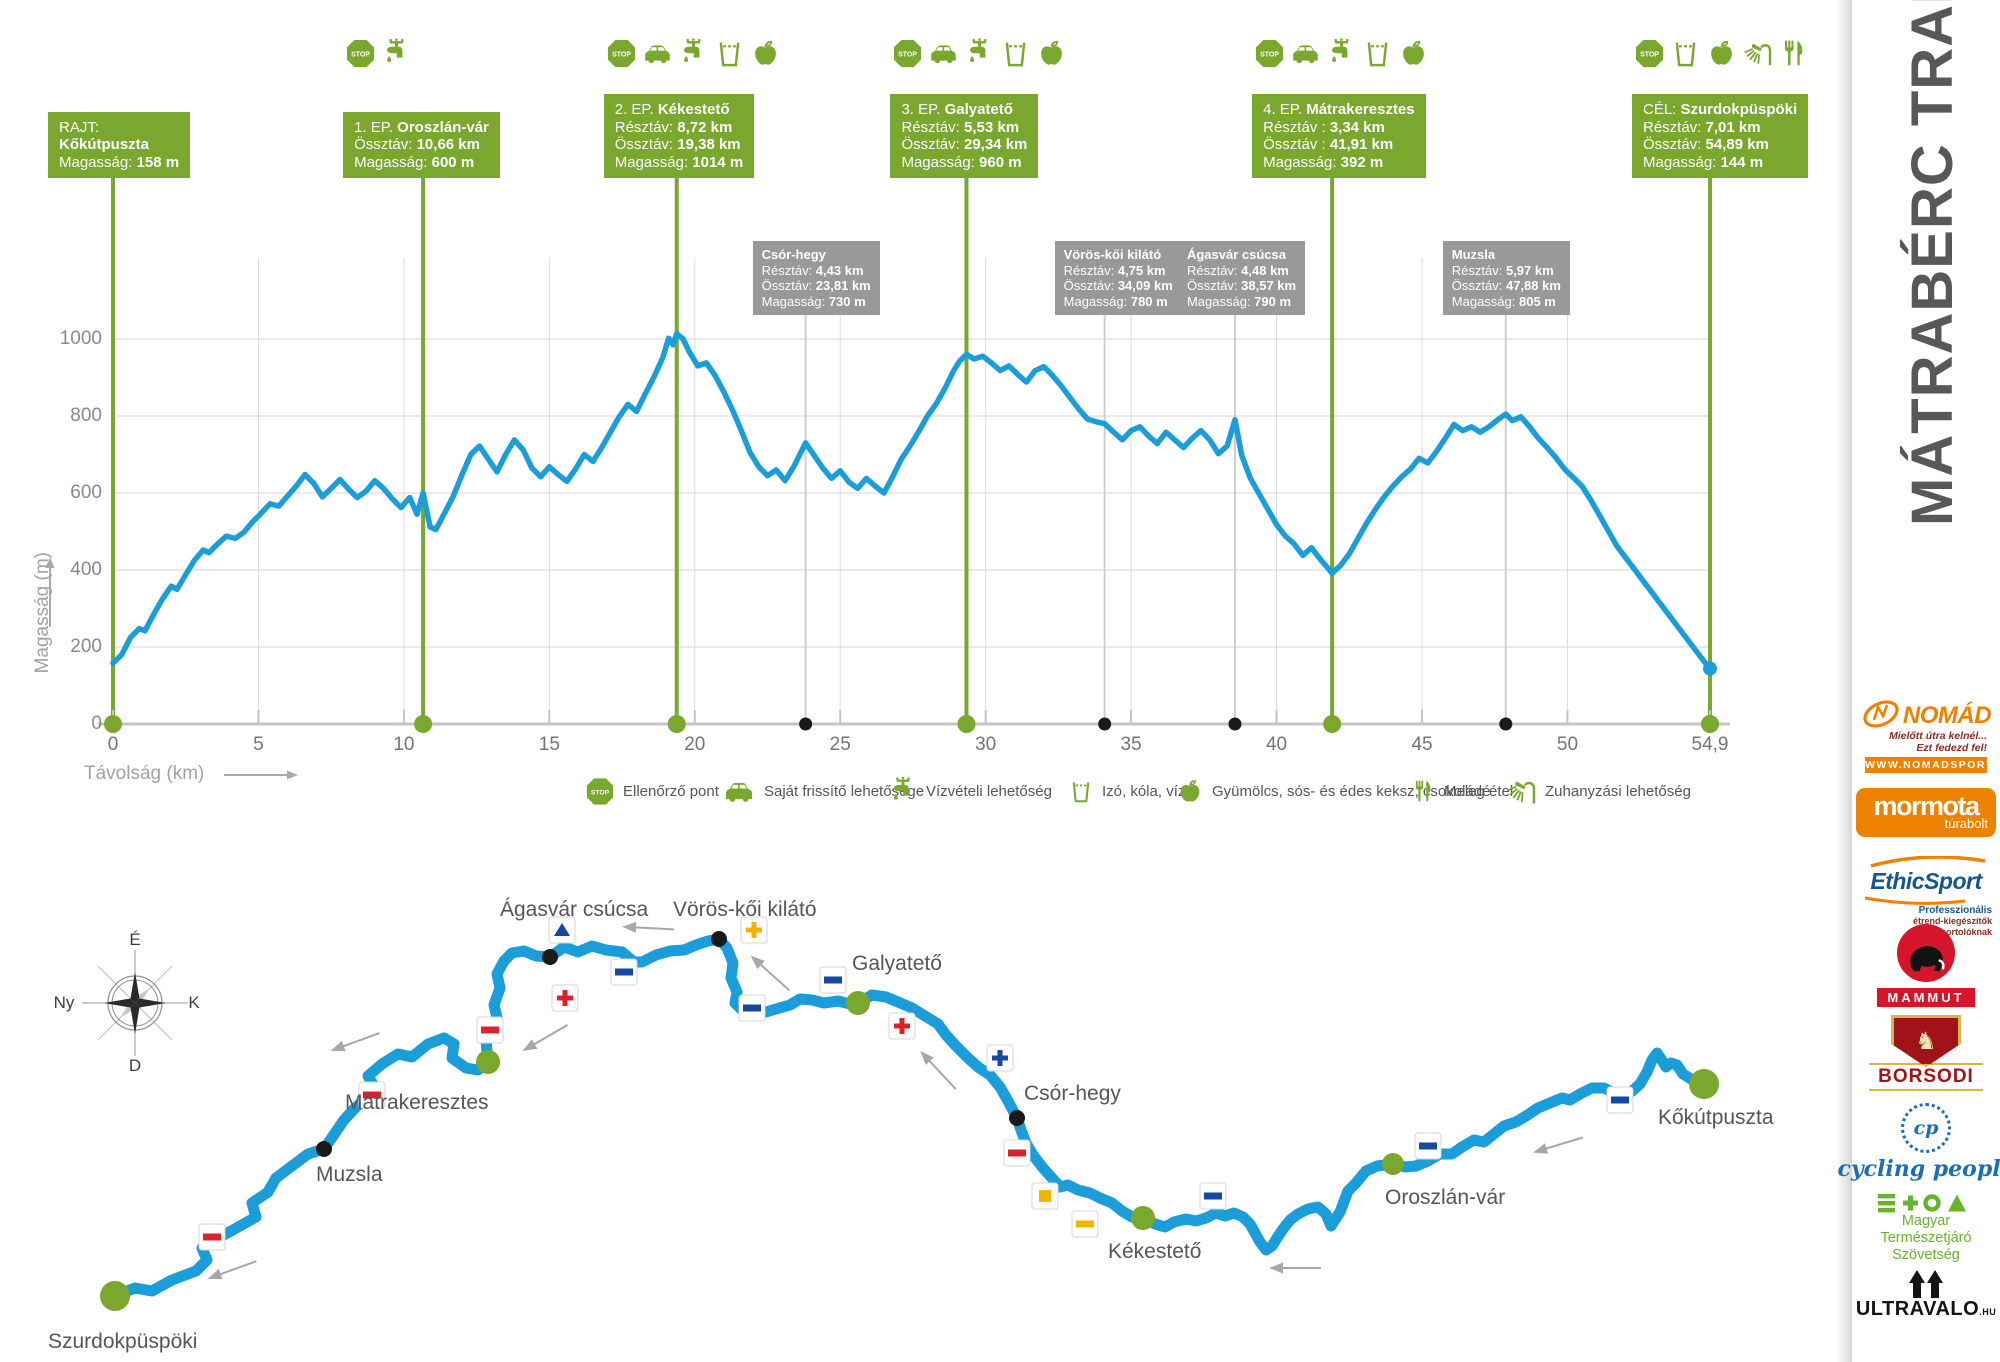 This screenshot has width=2000, height=1362. I want to click on checkpoint-value: Mátrakeresztes, so click(1360, 109).